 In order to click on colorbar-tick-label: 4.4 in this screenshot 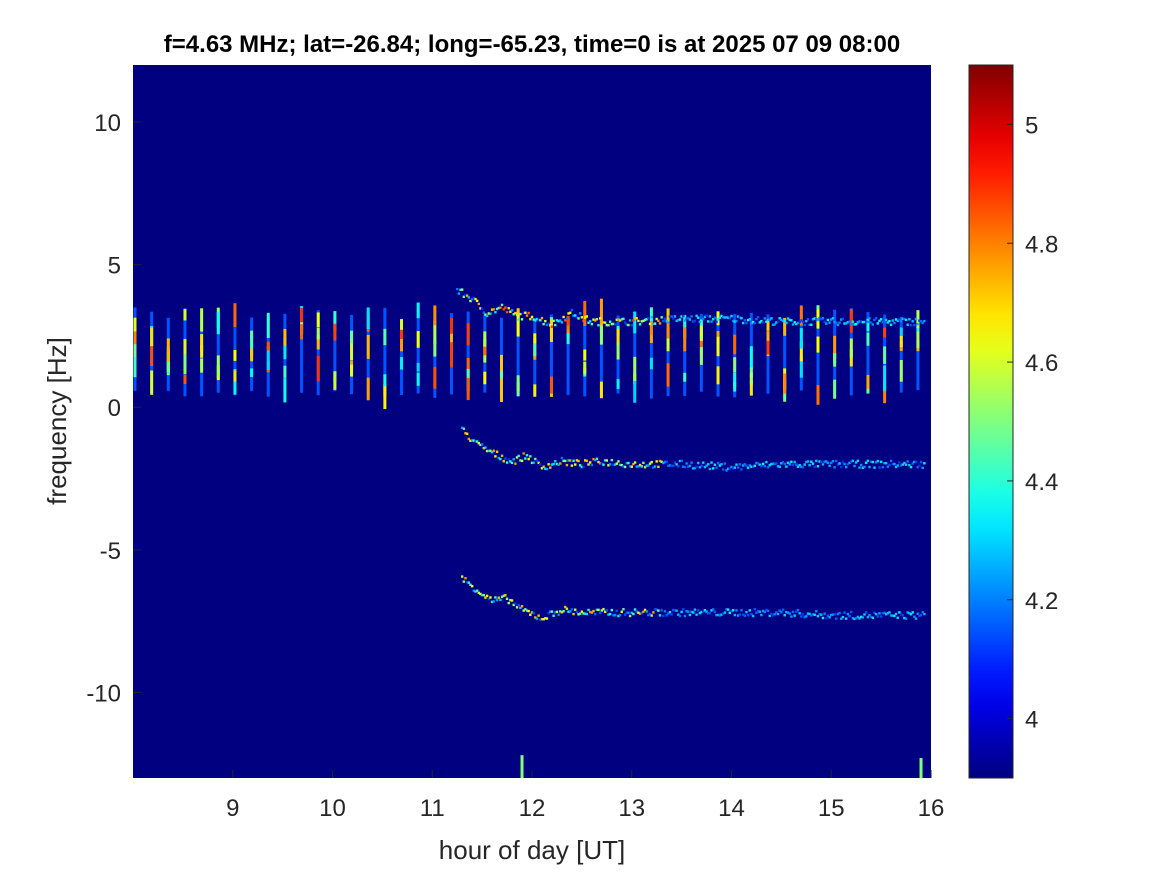, I will do `click(1041, 482)`.